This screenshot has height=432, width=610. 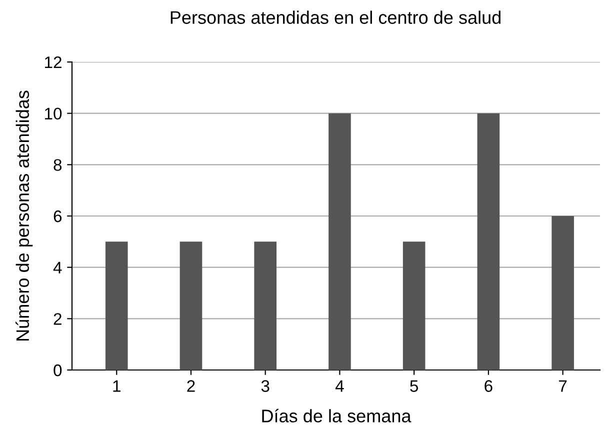 What do you see at coordinates (265, 386) in the screenshot?
I see `x-tick-label: 3` at bounding box center [265, 386].